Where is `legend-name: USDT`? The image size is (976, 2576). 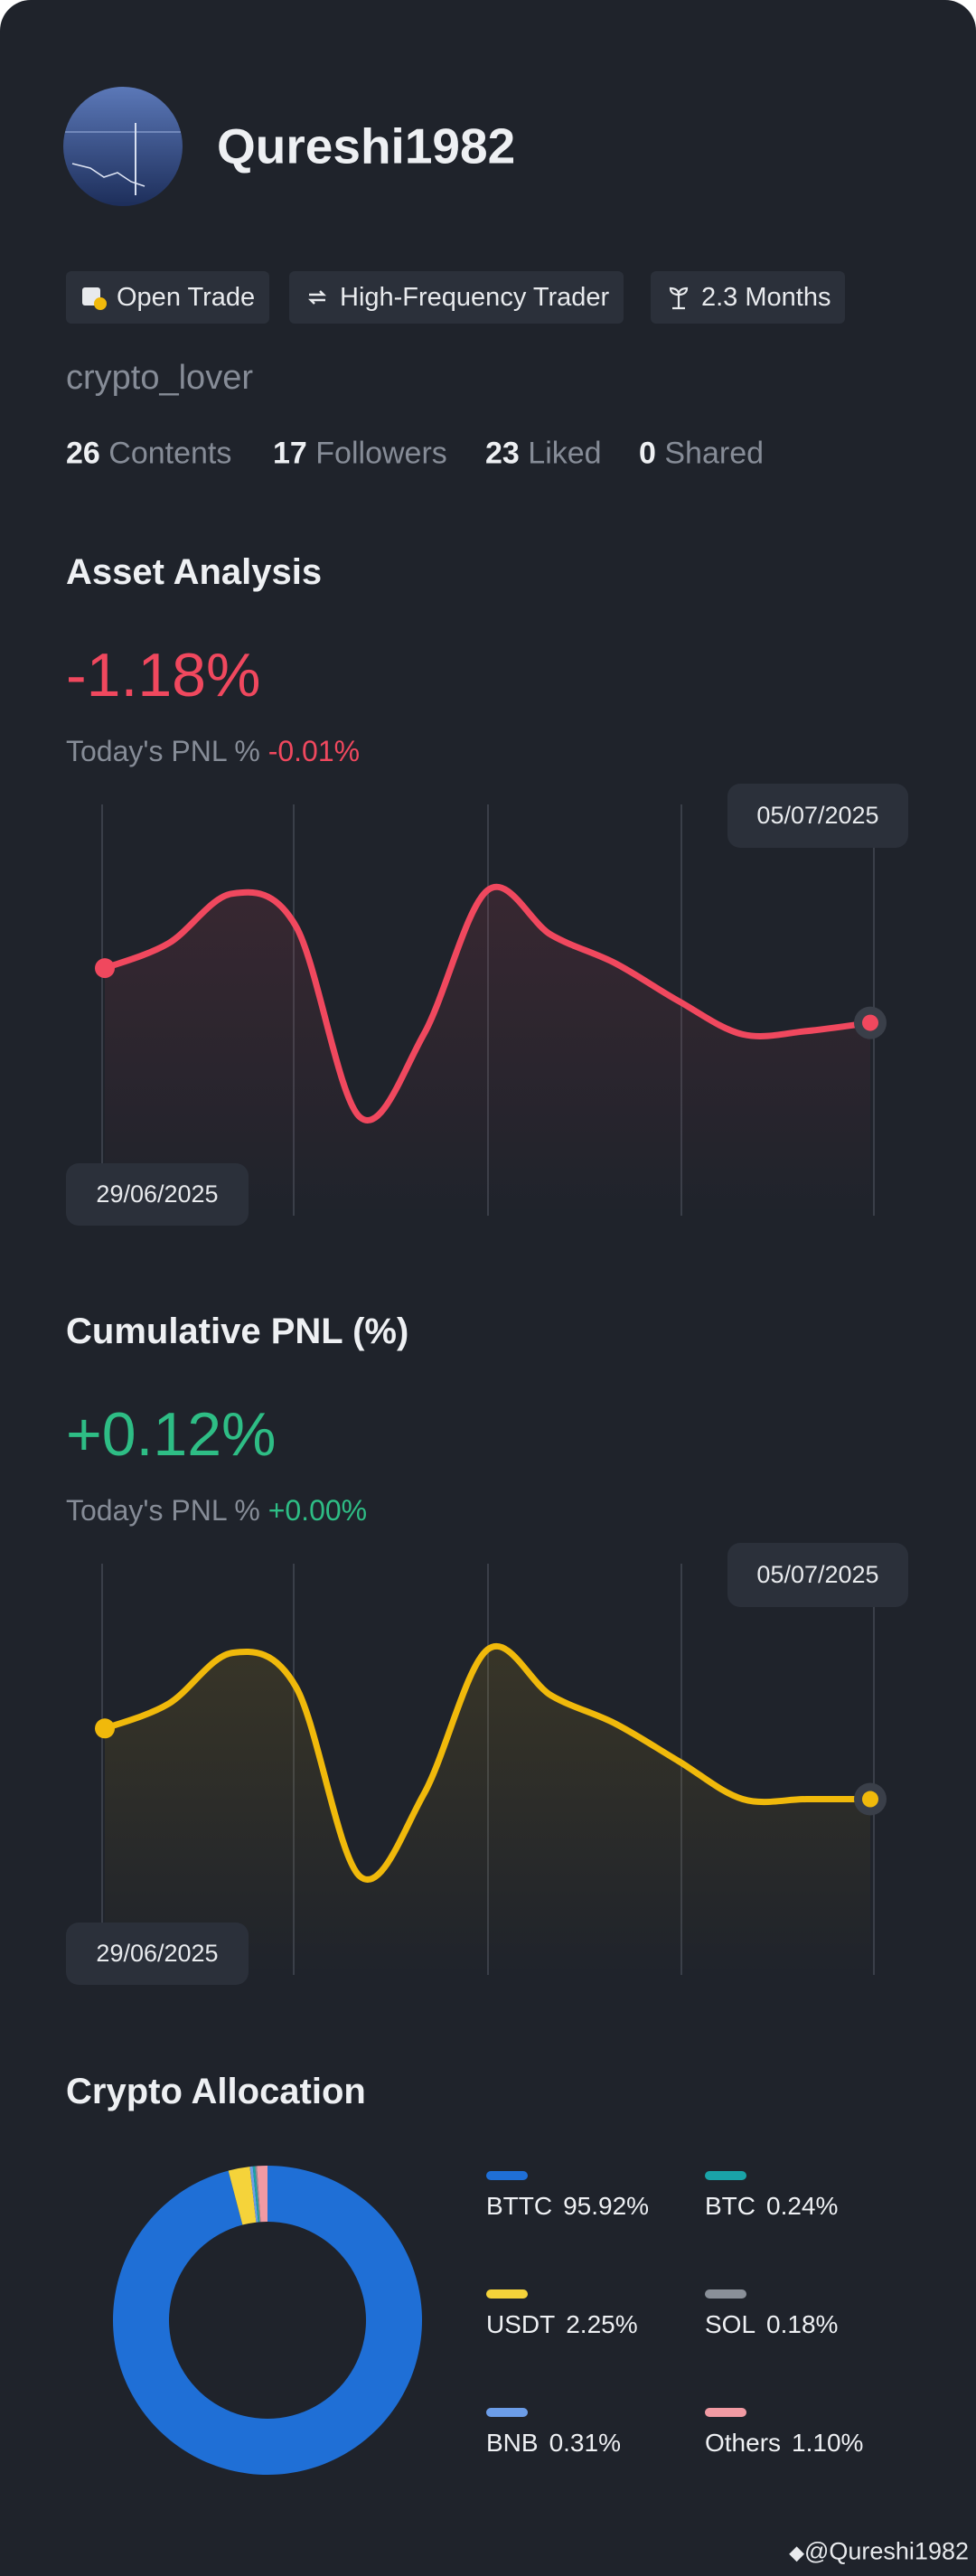 legend-name: USDT is located at coordinates (520, 2324).